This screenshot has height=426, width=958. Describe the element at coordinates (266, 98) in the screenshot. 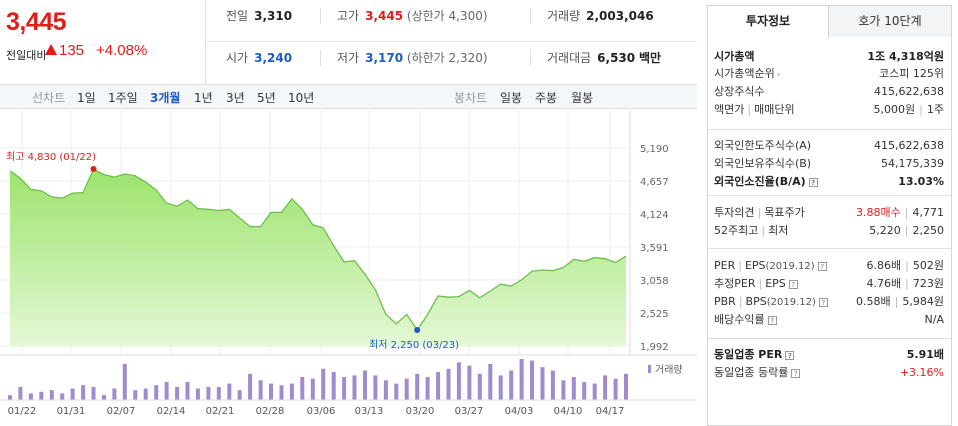

I see `period-5y: 5년` at that location.